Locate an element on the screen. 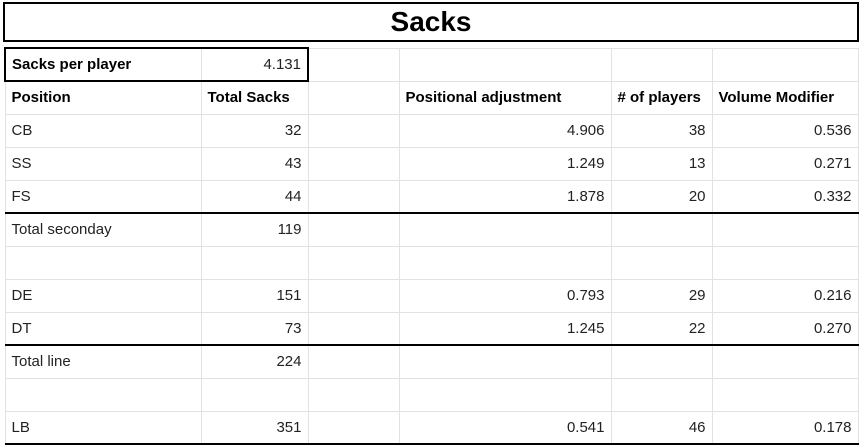 This screenshot has height=445, width=867. header-total-sacks: Total Sacks is located at coordinates (254, 97).